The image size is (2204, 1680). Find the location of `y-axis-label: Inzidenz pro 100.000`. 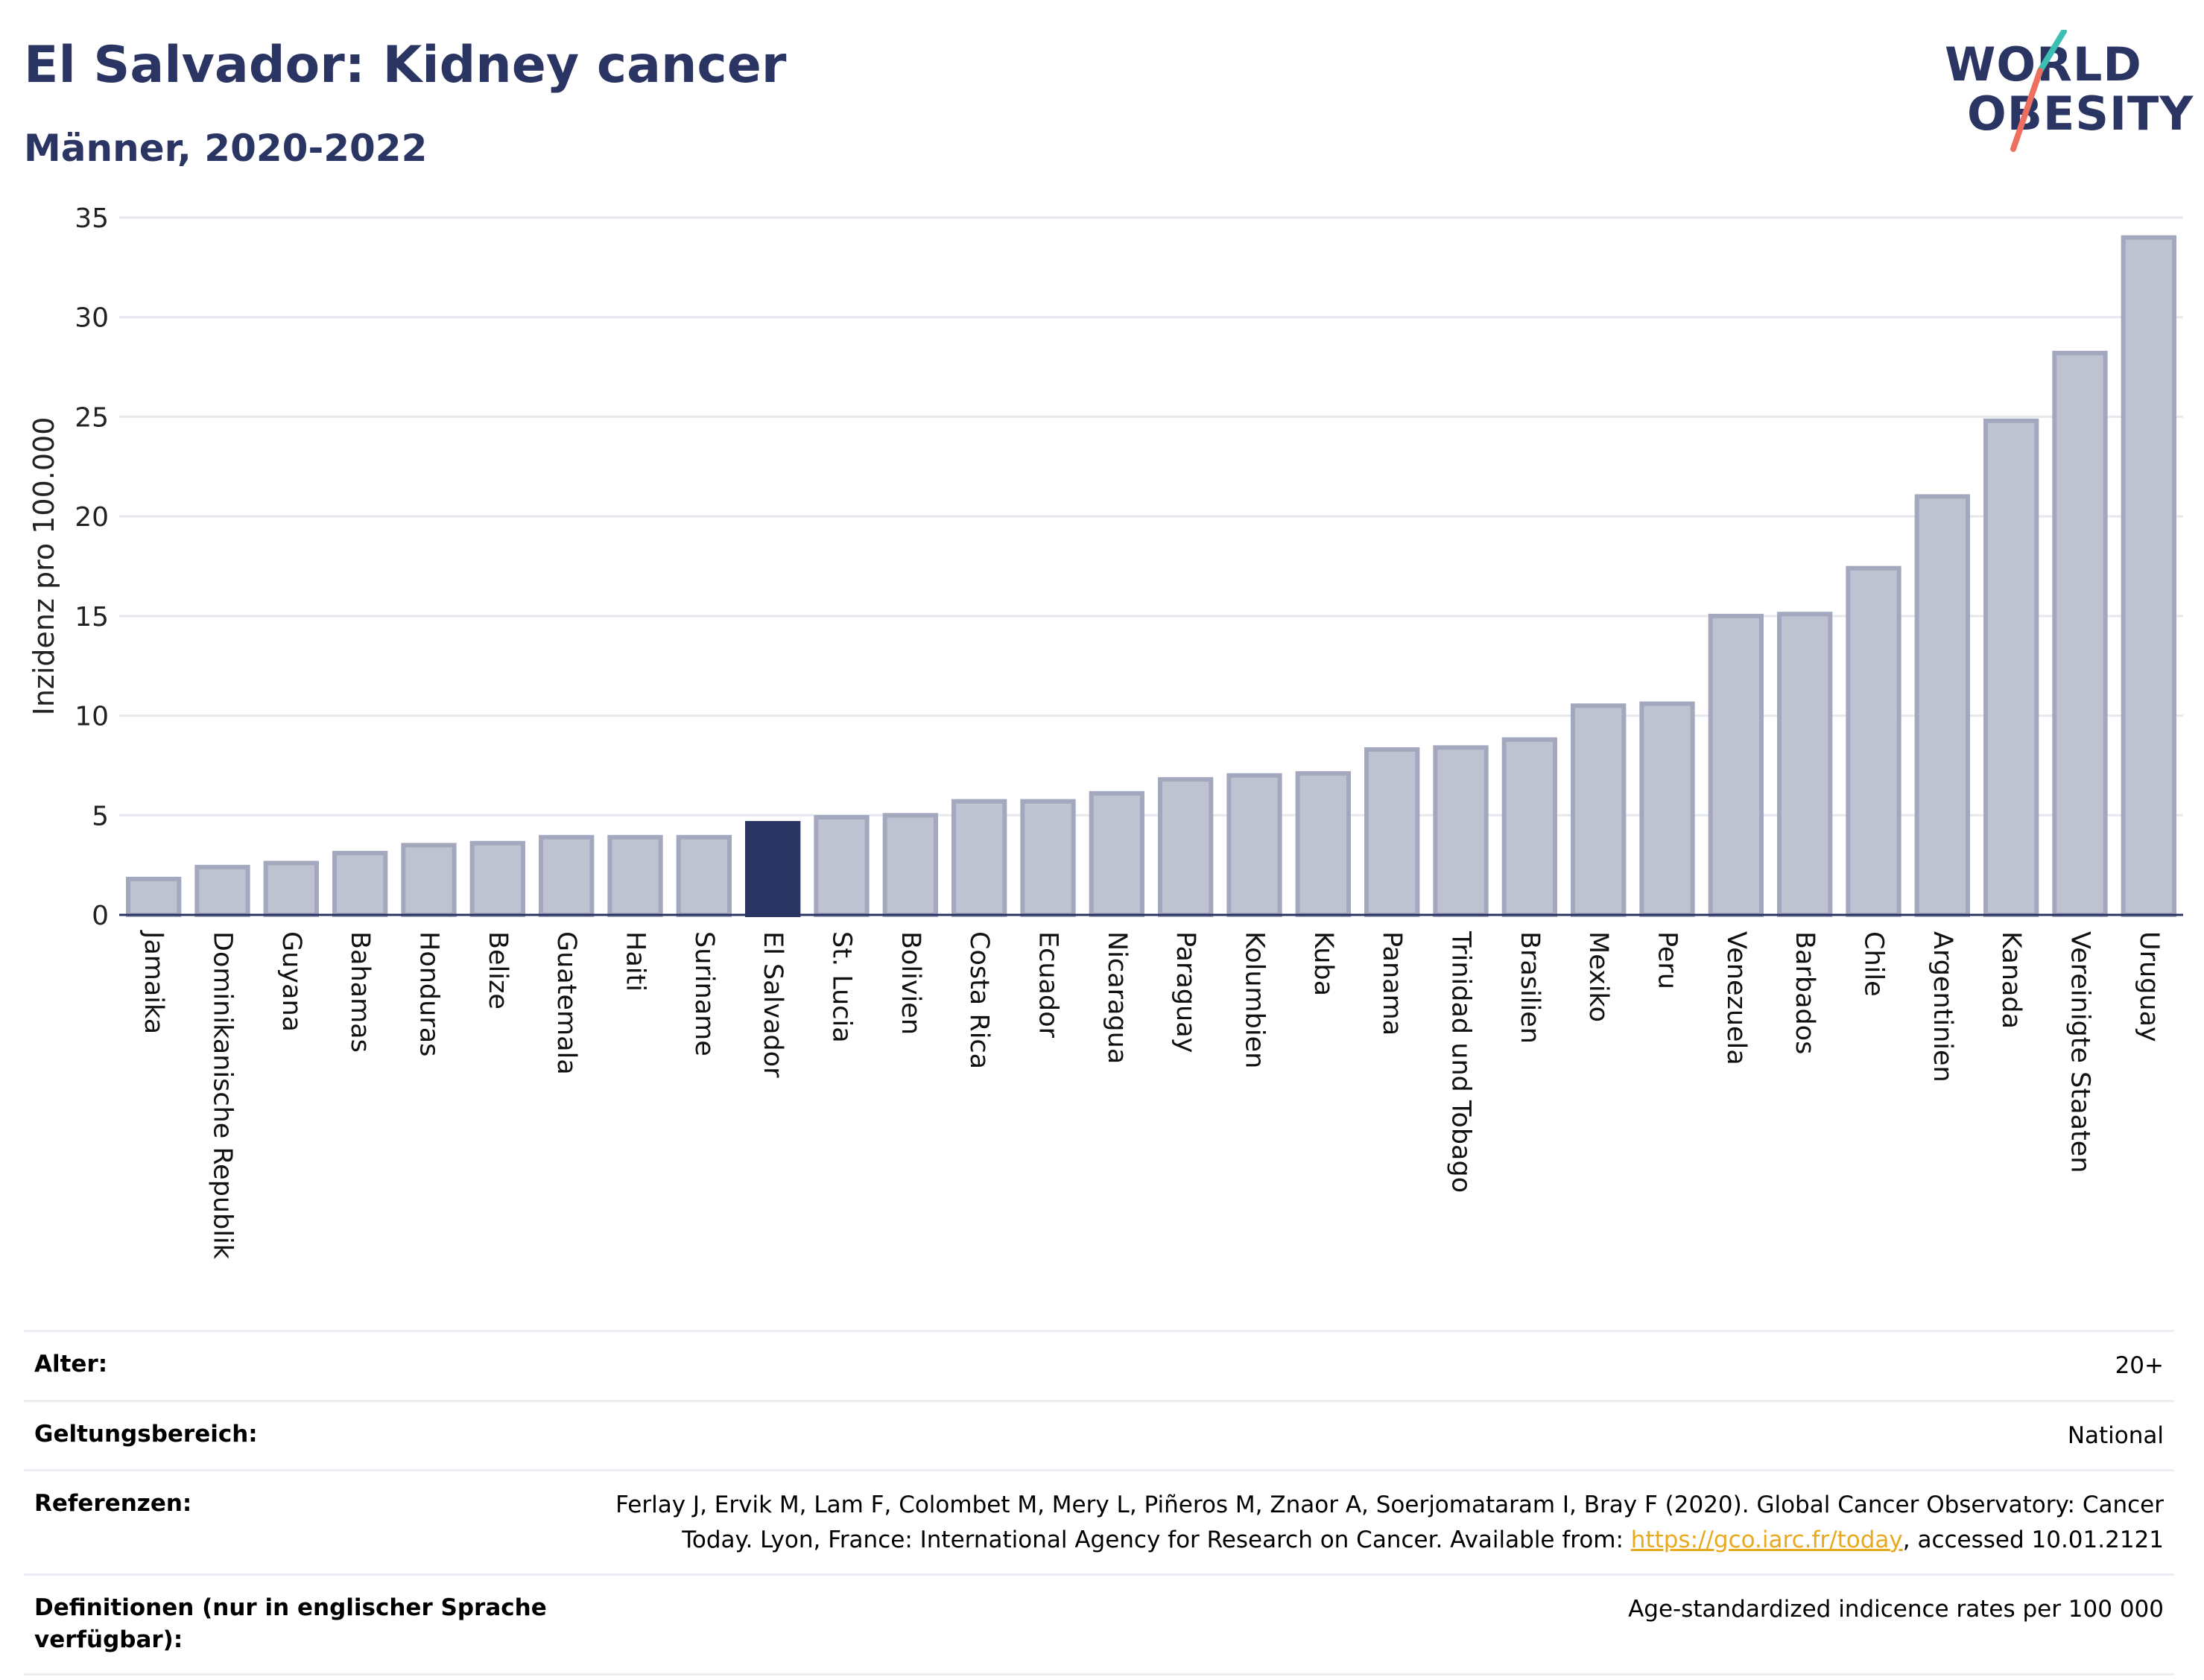

y-axis-label: Inzidenz pro 100.000 is located at coordinates (44, 566).